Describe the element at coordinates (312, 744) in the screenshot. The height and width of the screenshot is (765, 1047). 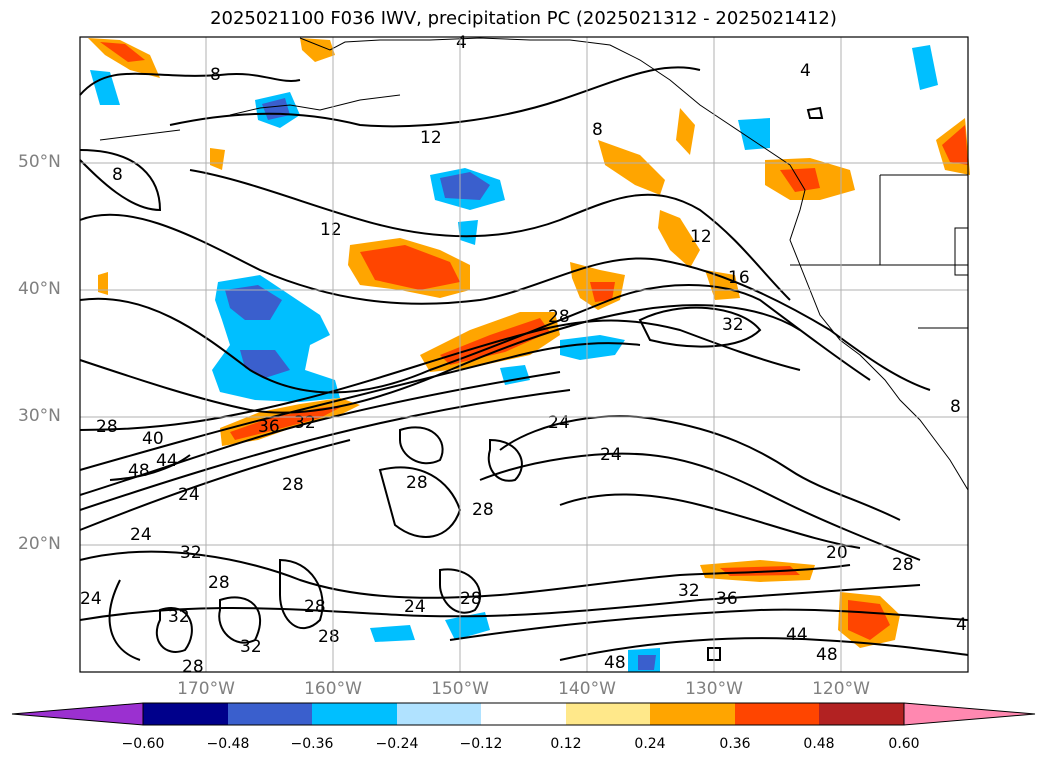
I see `colorbar-tick: −0.36` at that location.